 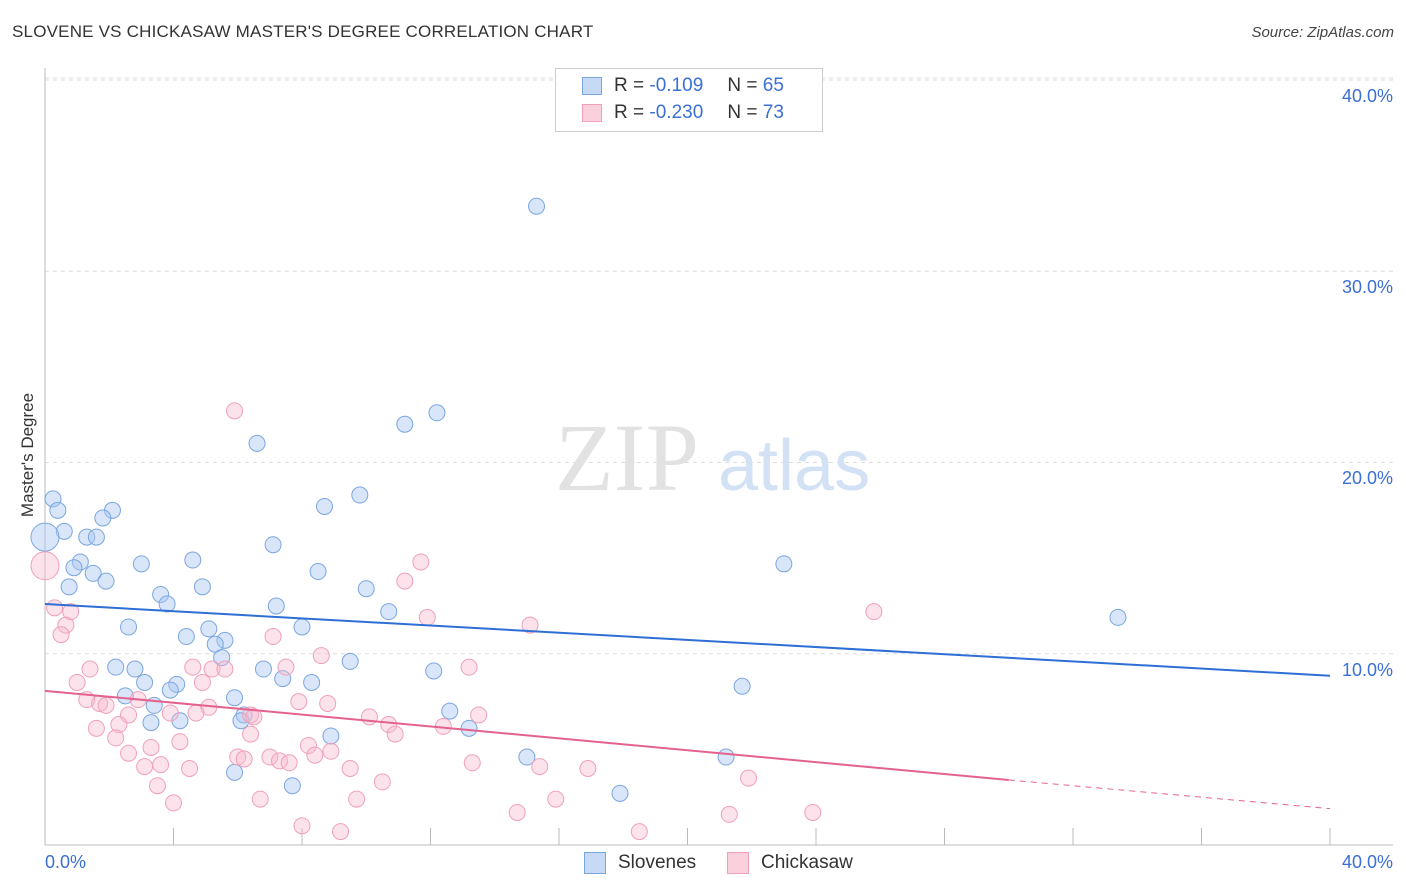 I want to click on slovenes-trend-line, so click(x=687, y=640).